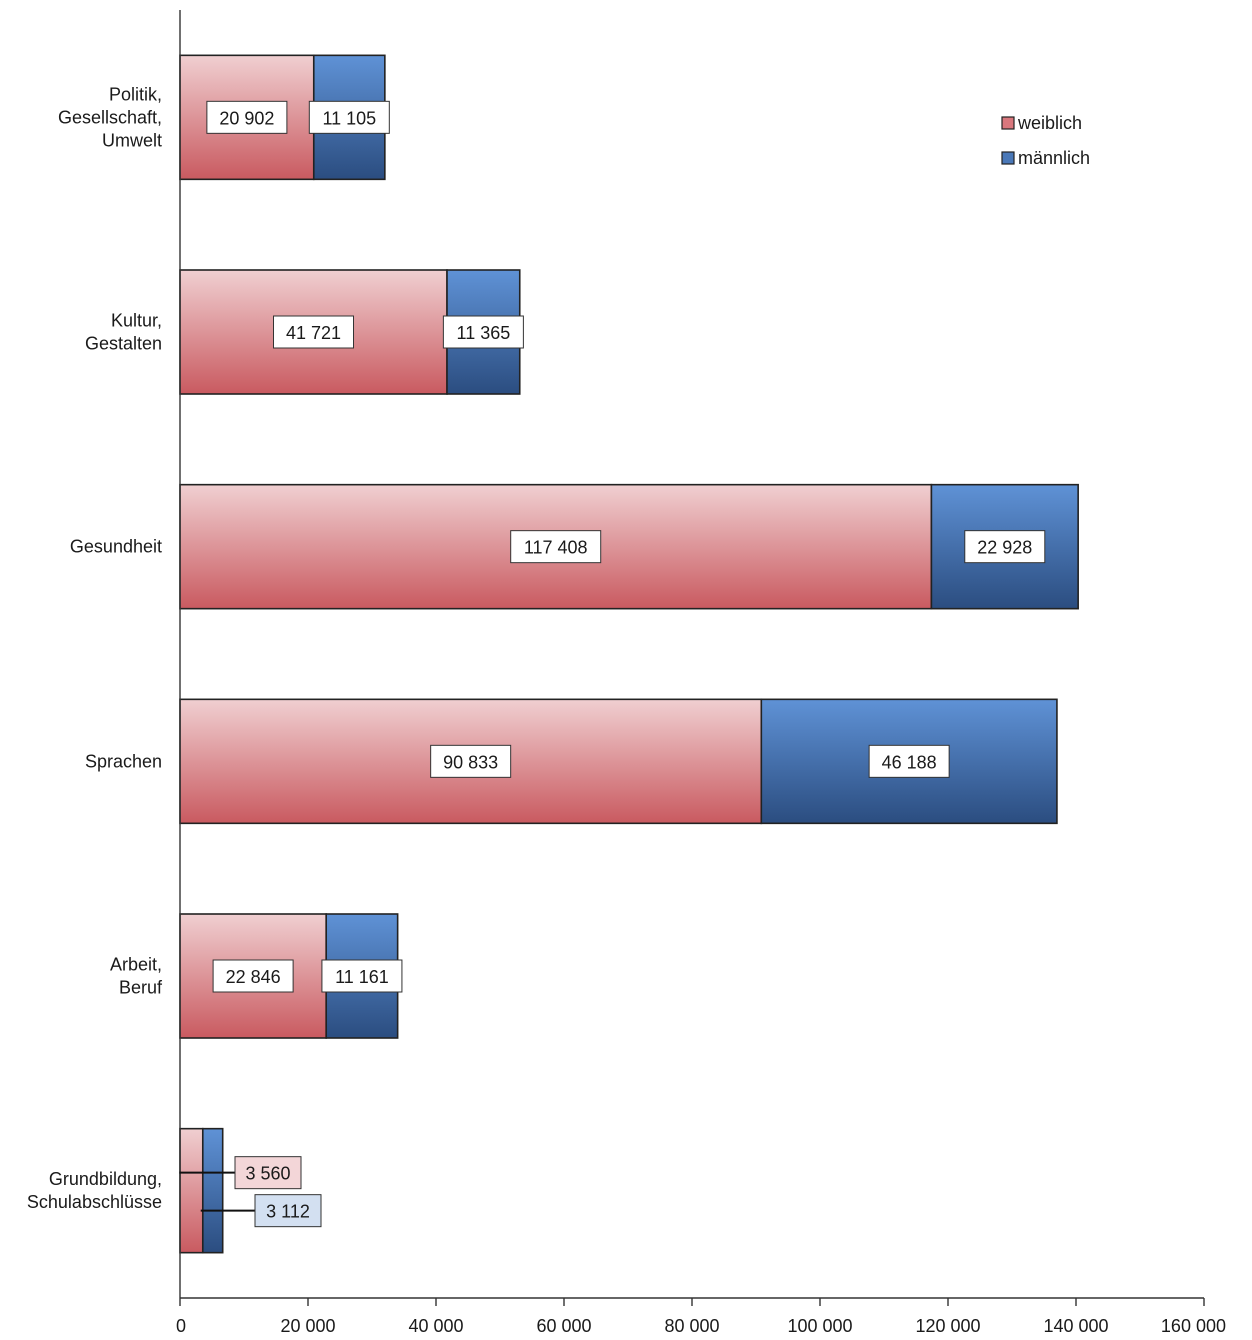 Image resolution: width=1252 pixels, height=1340 pixels. Describe the element at coordinates (94, 1190) in the screenshot. I see `category-label: Grundbildung, Schulabschlüsse` at that location.